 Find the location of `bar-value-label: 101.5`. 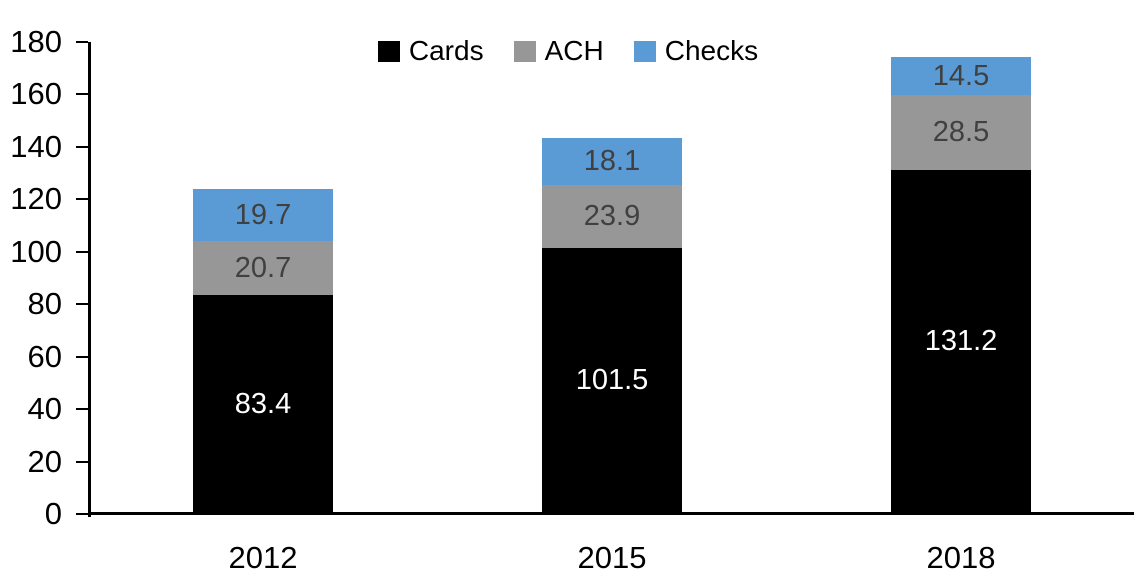

bar-value-label: 101.5 is located at coordinates (612, 380).